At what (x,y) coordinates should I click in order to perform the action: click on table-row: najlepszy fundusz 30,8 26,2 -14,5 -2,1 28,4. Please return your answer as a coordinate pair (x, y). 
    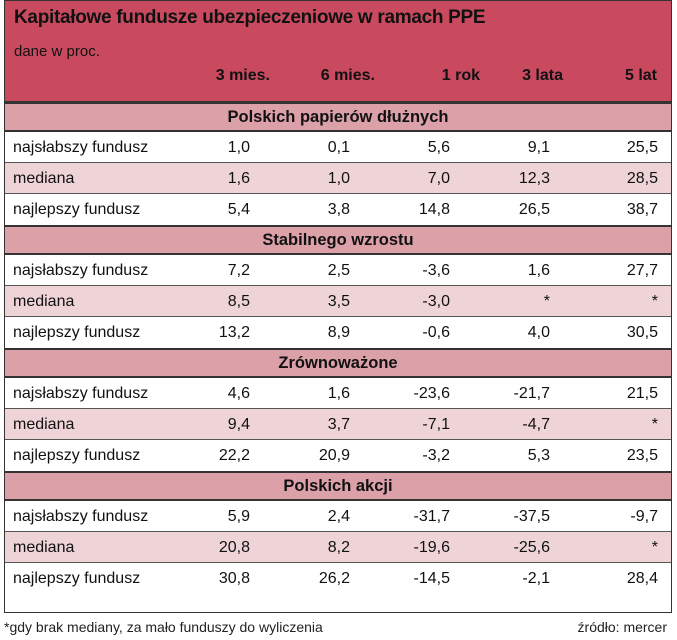
    Looking at the image, I should click on (338, 578).